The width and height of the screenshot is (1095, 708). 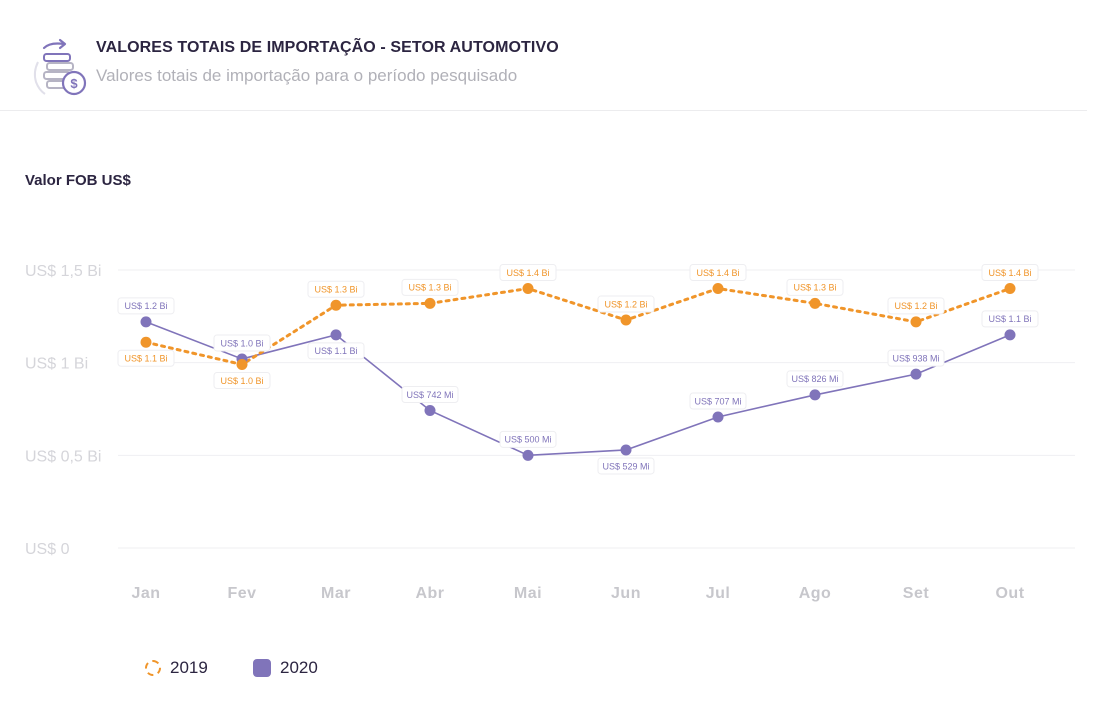 I want to click on data-label-text: US$ 707 Mi, so click(x=717, y=401).